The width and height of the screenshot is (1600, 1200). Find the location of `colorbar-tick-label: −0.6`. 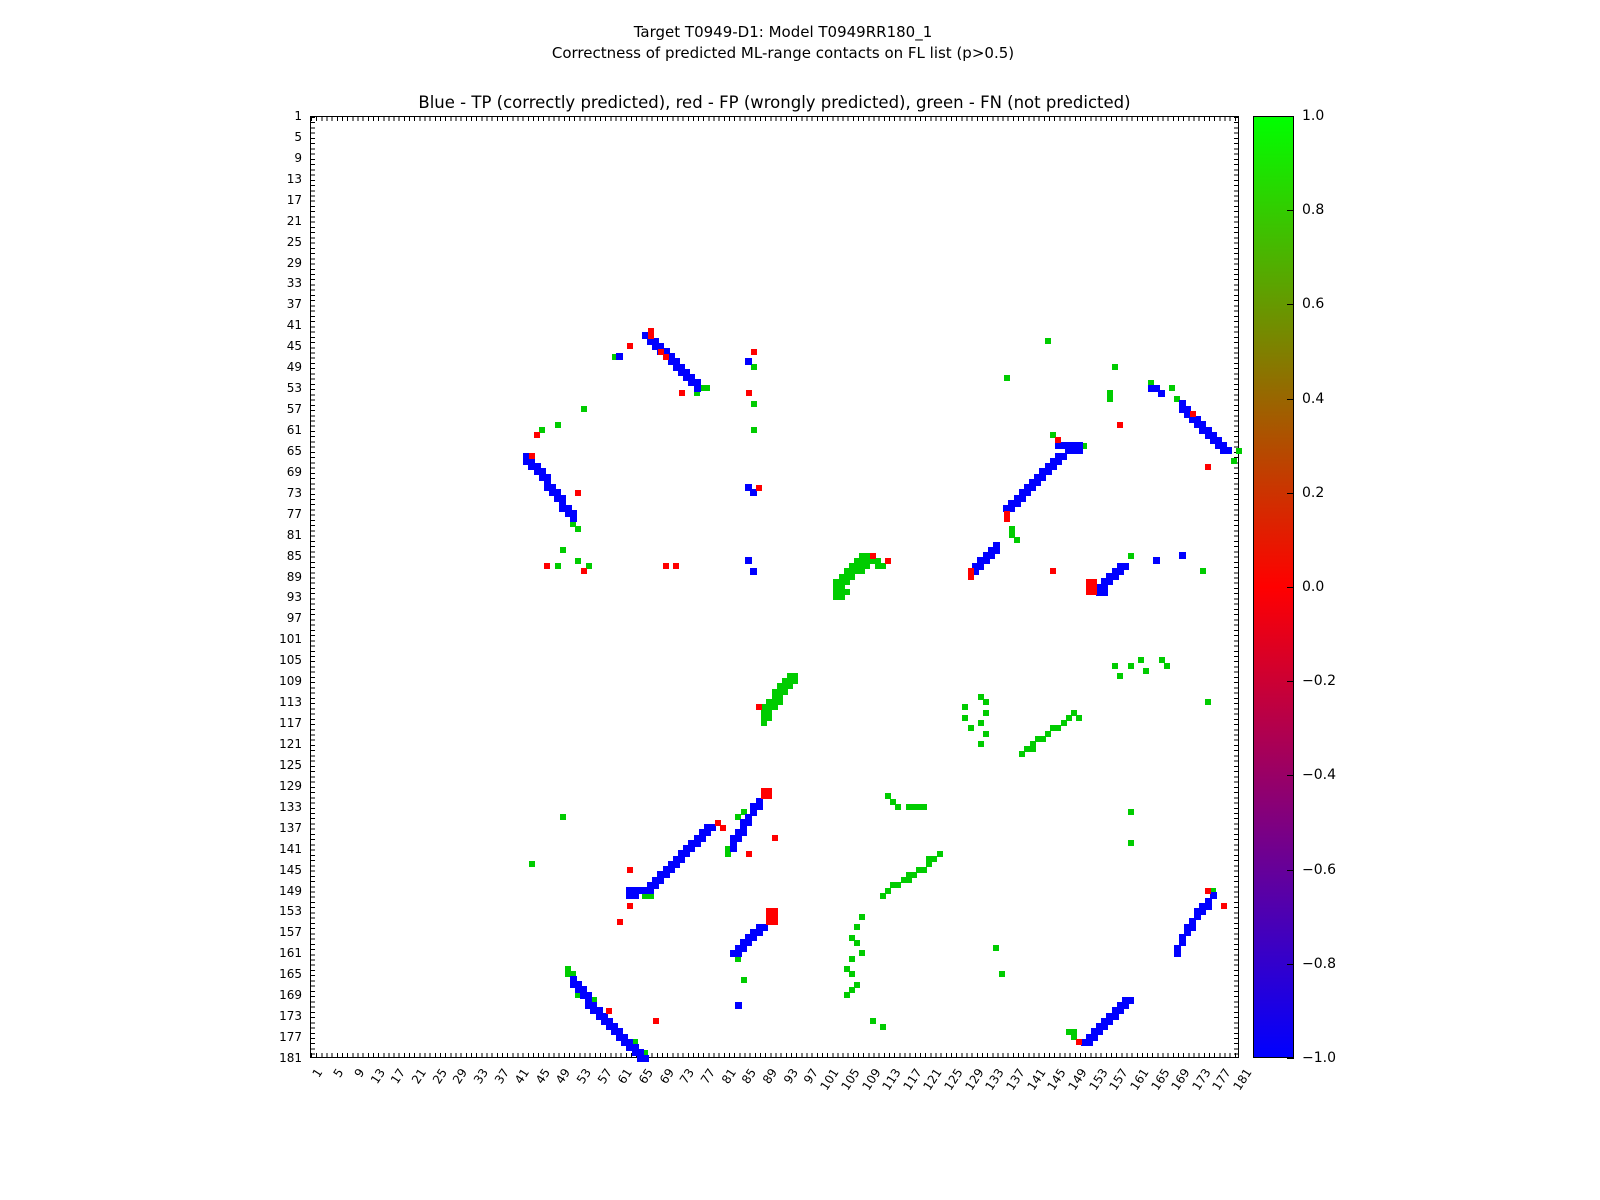

colorbar-tick-label: −0.6 is located at coordinates (1319, 869).